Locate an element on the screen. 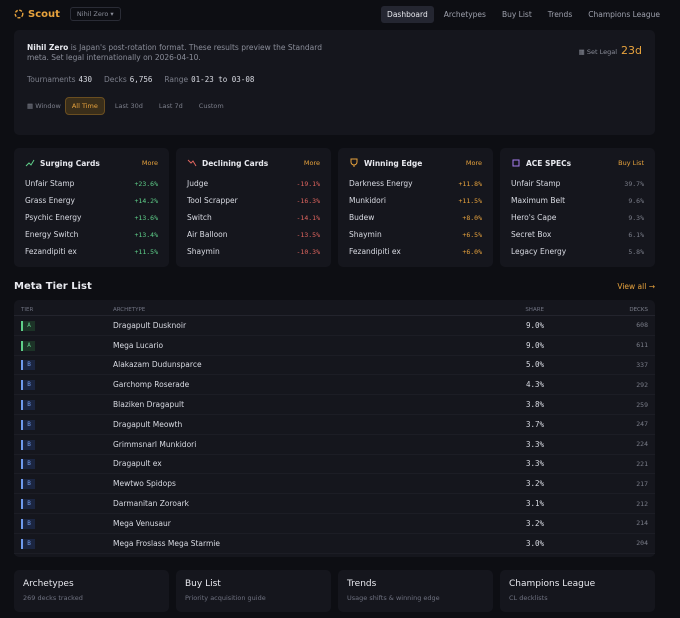 This screenshot has height=618, width=680. card-row: Darkness Energy +11.8% is located at coordinates (415, 183).